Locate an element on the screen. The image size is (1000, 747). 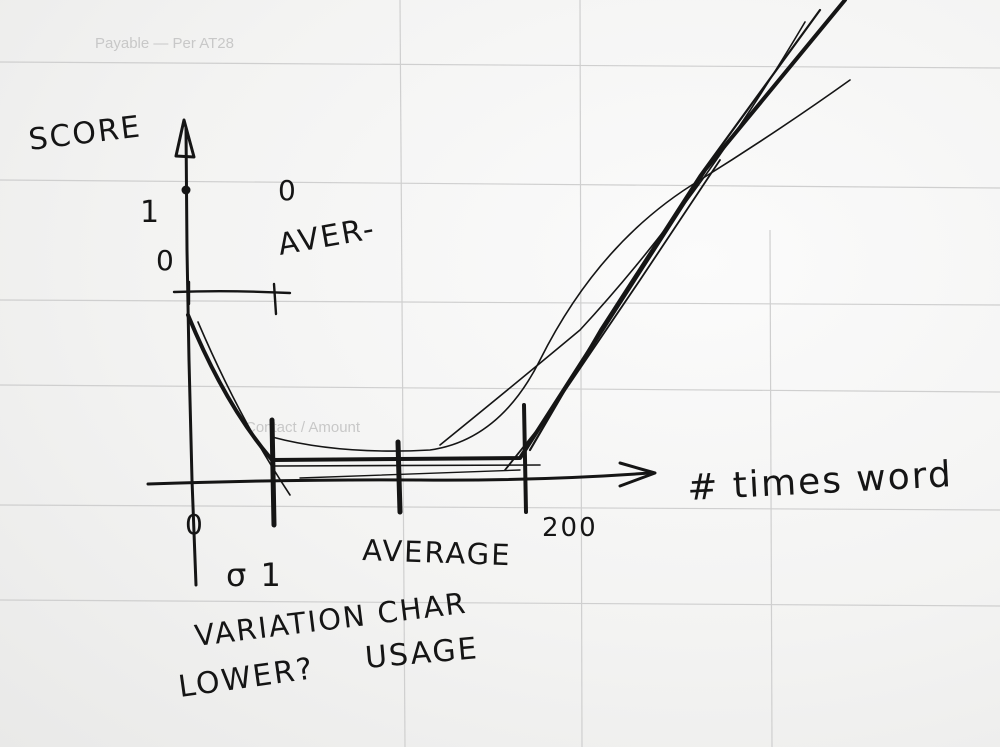
origin-label: 0 is located at coordinates (195, 524).